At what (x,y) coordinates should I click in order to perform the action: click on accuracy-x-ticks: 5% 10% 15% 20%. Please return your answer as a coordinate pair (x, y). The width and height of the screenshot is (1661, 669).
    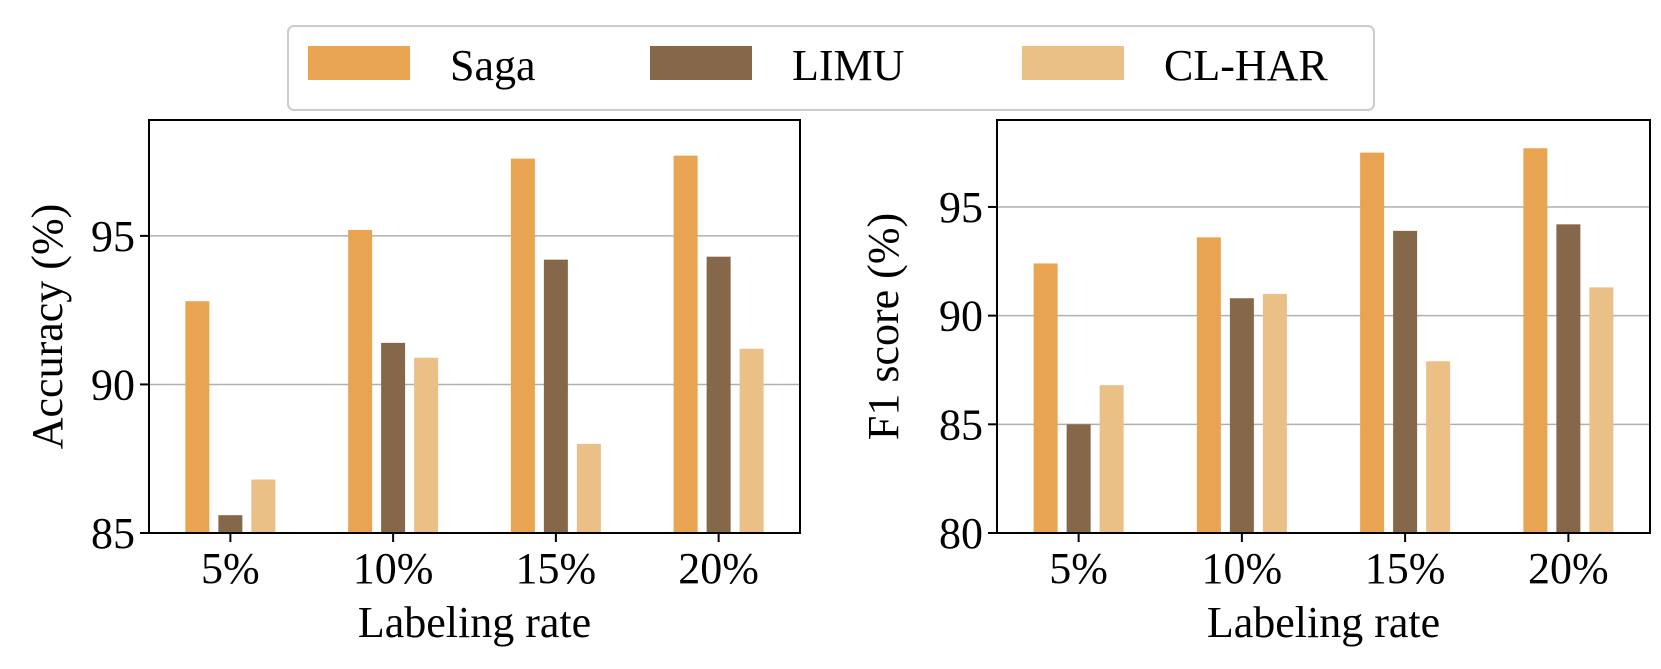
    Looking at the image, I should click on (480, 563).